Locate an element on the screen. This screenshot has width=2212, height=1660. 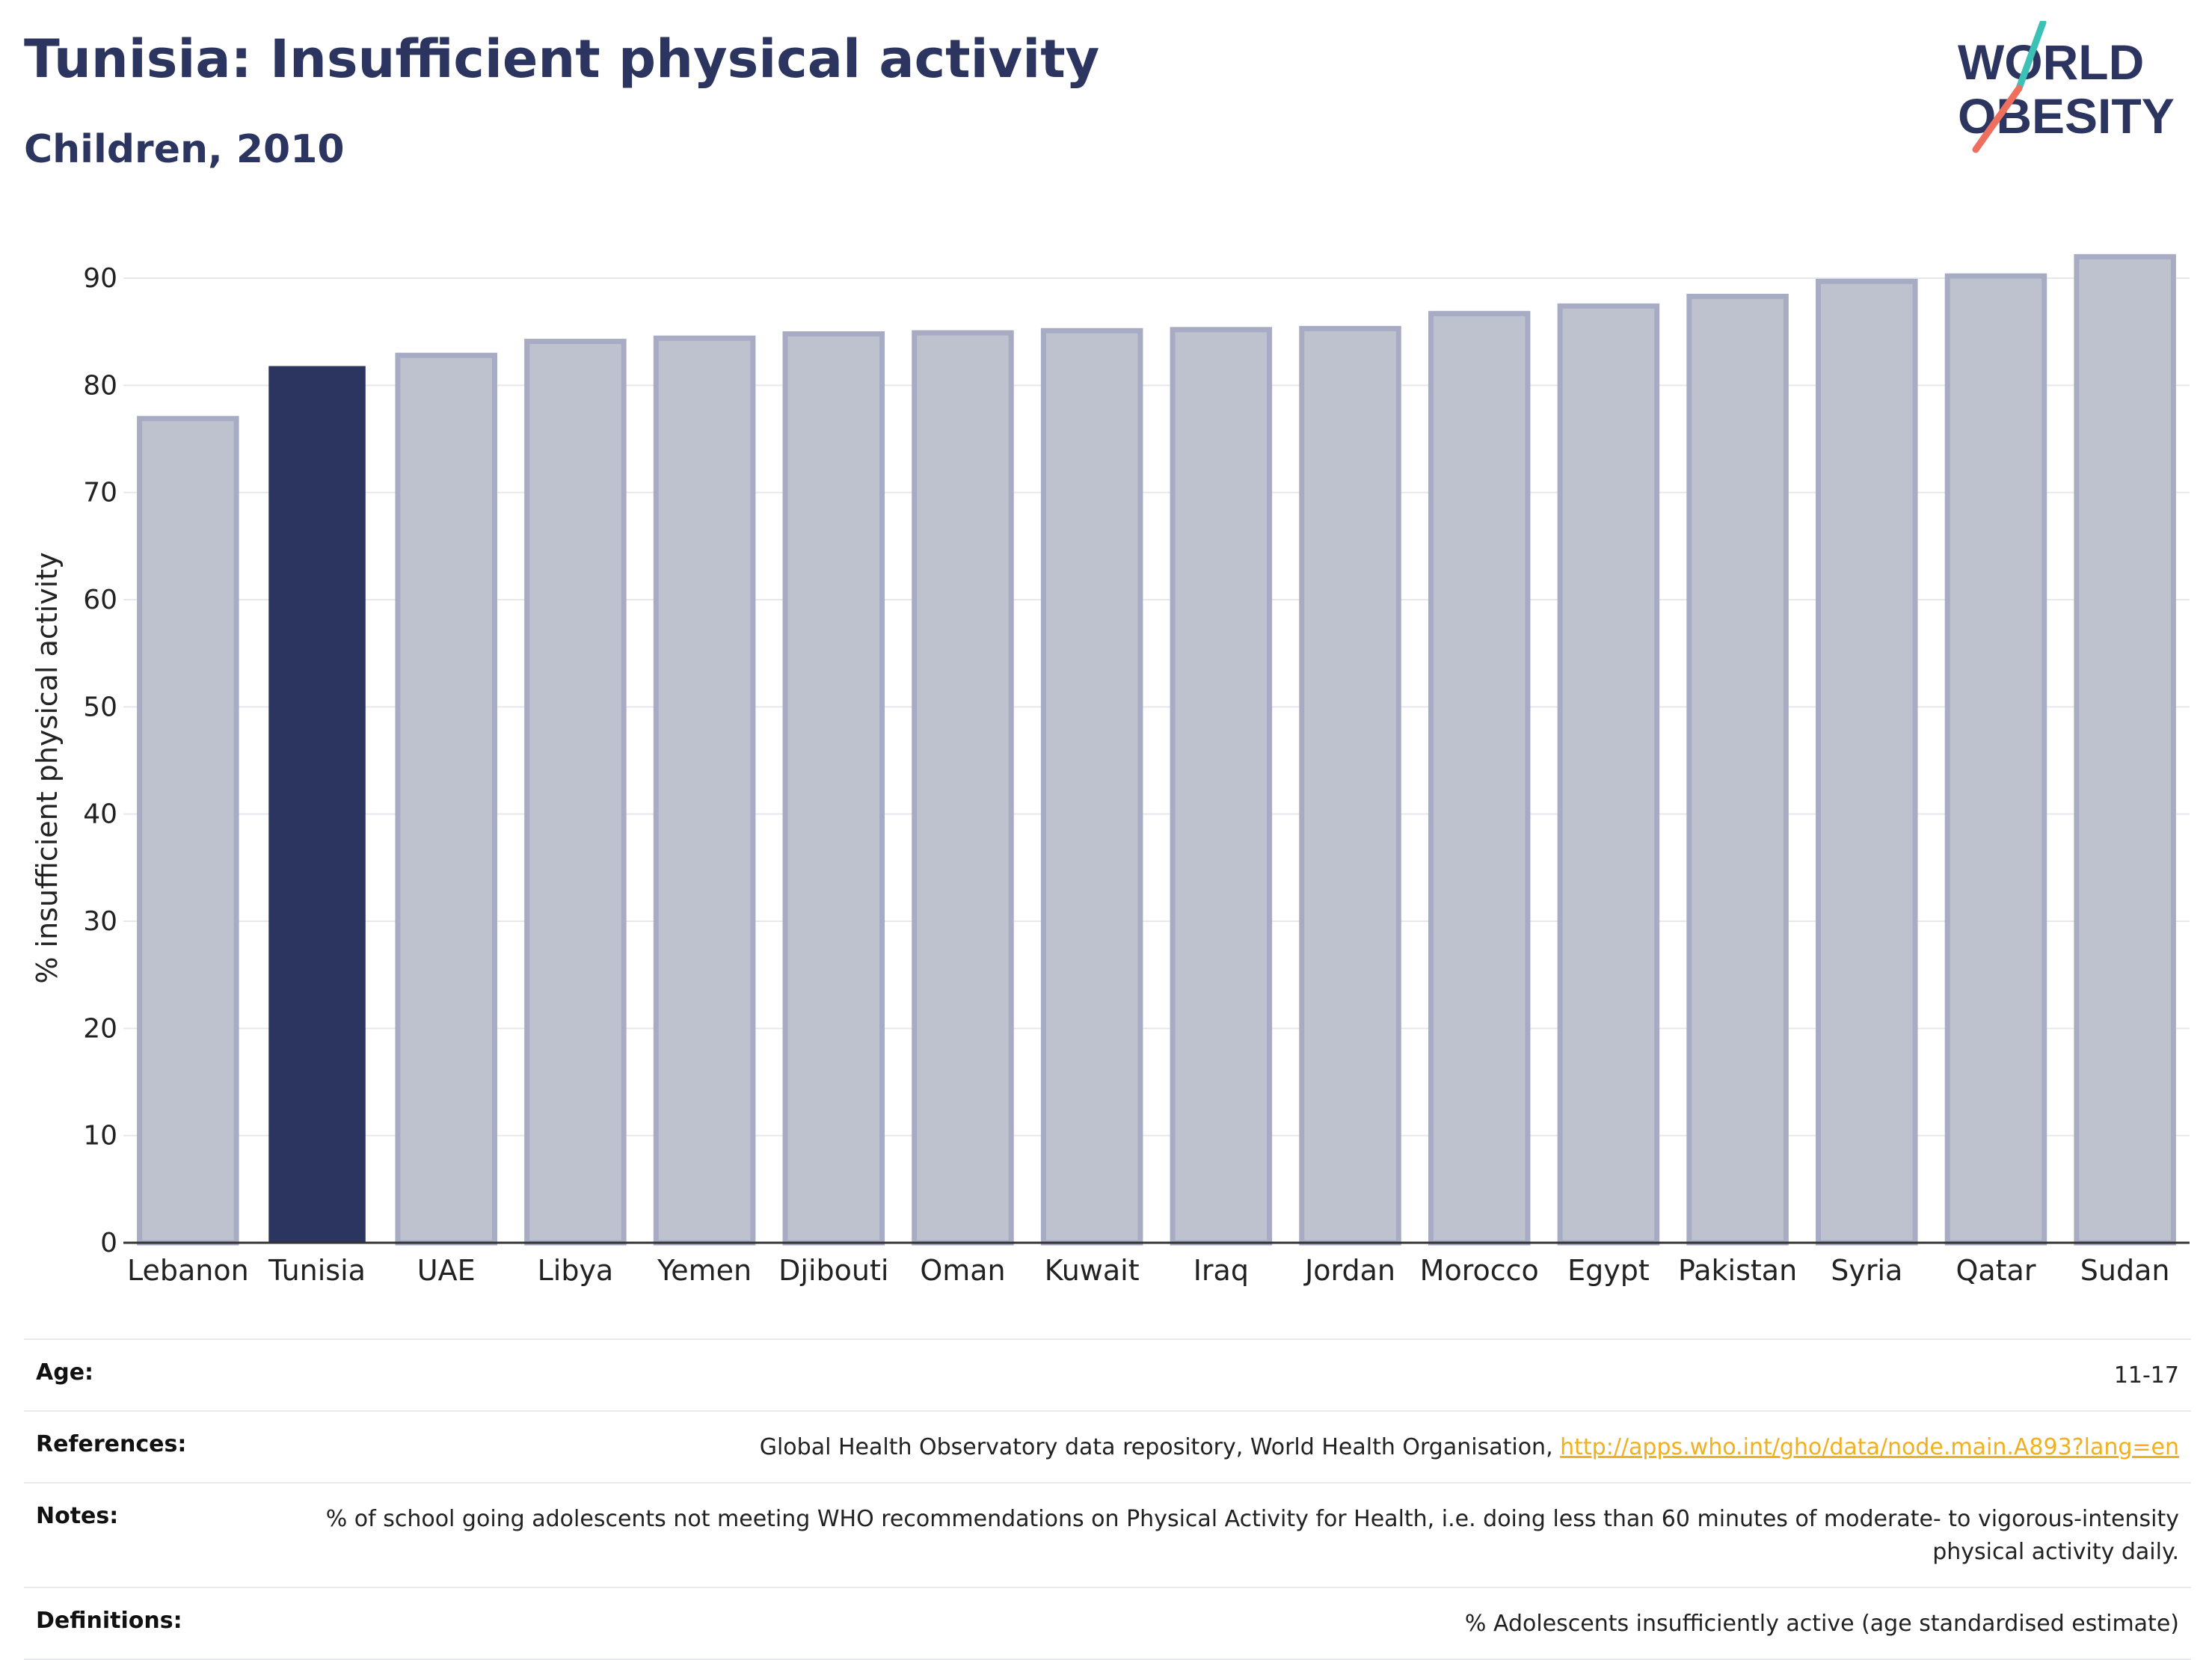
age-label: Age: is located at coordinates (65, 1372).